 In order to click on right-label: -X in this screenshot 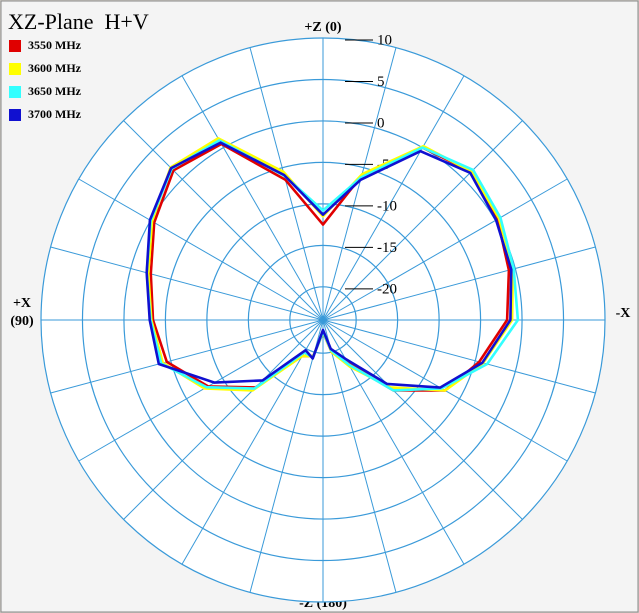, I will do `click(623, 313)`.